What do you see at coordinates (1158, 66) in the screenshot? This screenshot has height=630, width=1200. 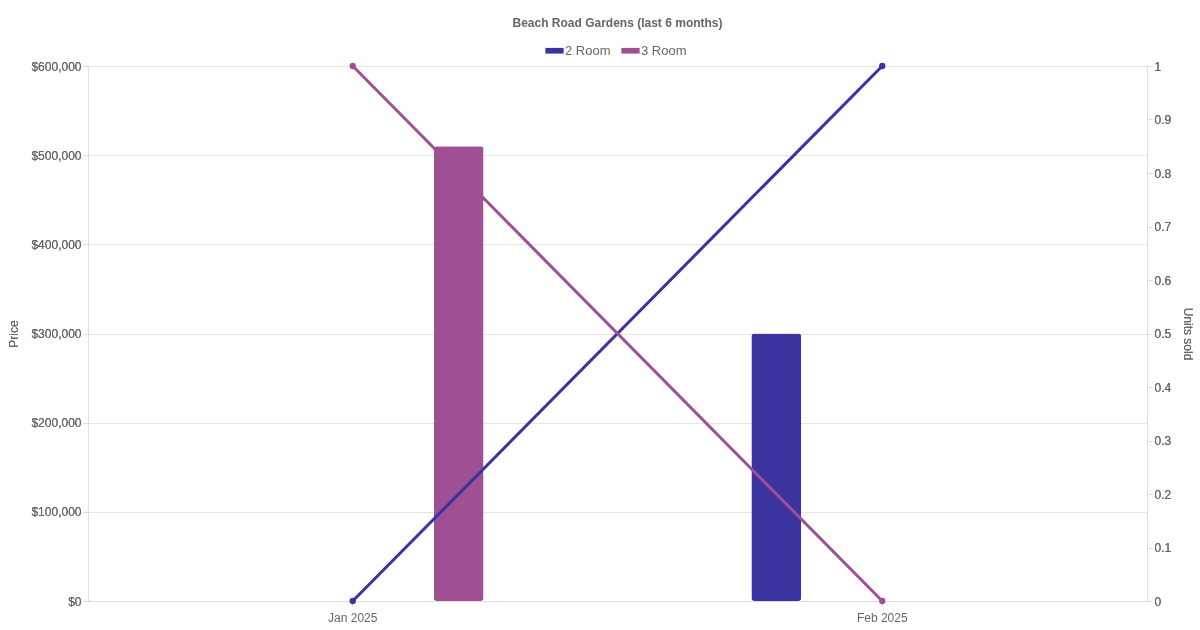 I see `y2-tick-label: 1` at bounding box center [1158, 66].